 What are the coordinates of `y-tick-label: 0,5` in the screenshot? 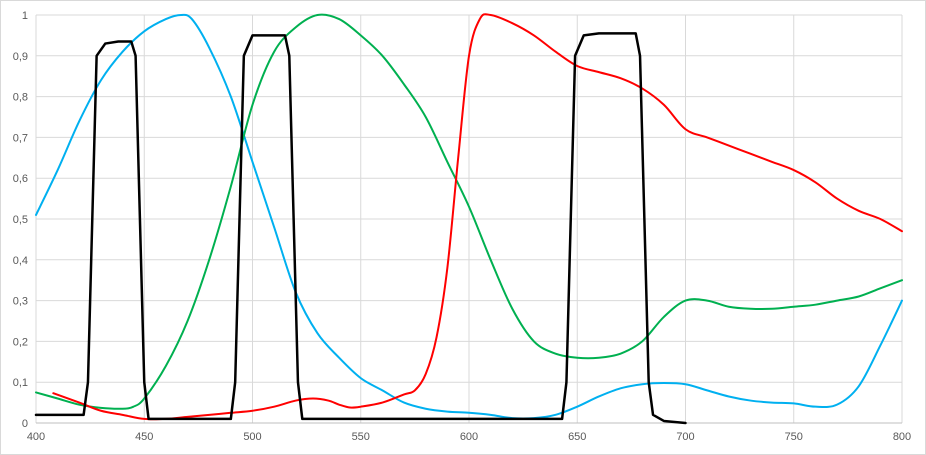 It's located at (20, 220).